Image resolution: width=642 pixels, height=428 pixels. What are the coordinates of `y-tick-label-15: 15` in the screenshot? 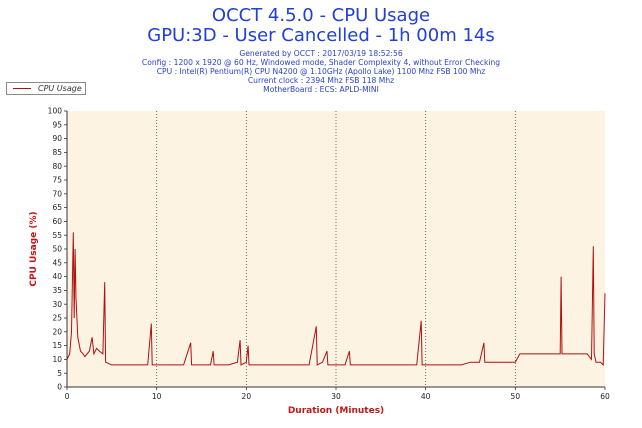 It's located at (57, 345).